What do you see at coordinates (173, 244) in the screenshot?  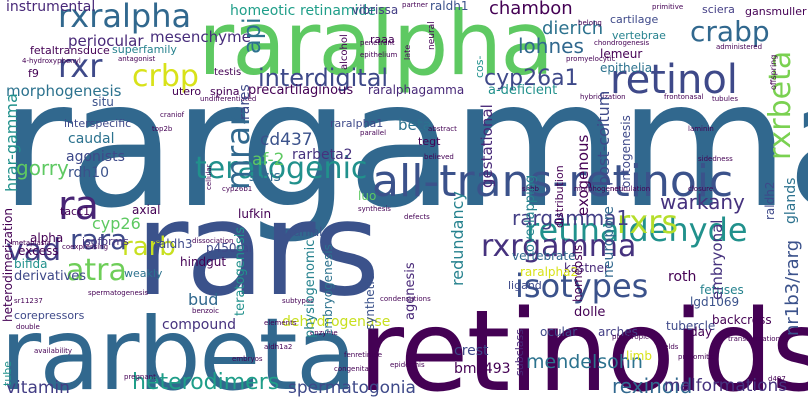 I see `word: raldh3` at bounding box center [173, 244].